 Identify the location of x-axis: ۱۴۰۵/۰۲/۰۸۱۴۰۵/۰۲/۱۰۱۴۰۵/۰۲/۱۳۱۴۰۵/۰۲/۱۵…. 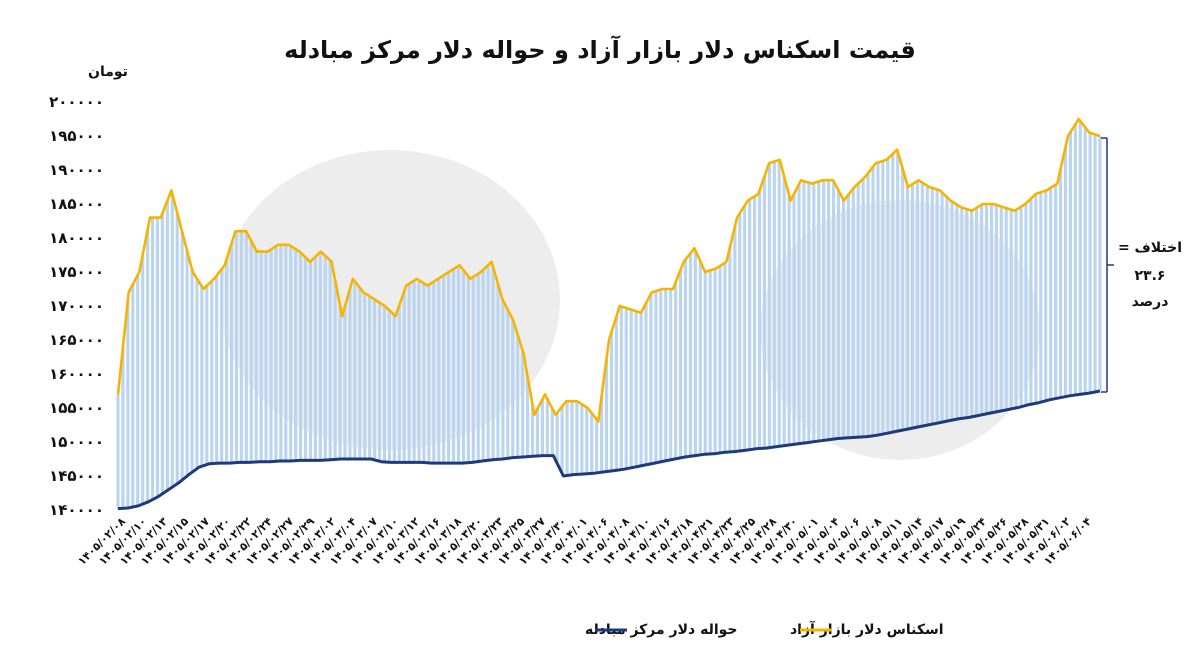
(584, 541).